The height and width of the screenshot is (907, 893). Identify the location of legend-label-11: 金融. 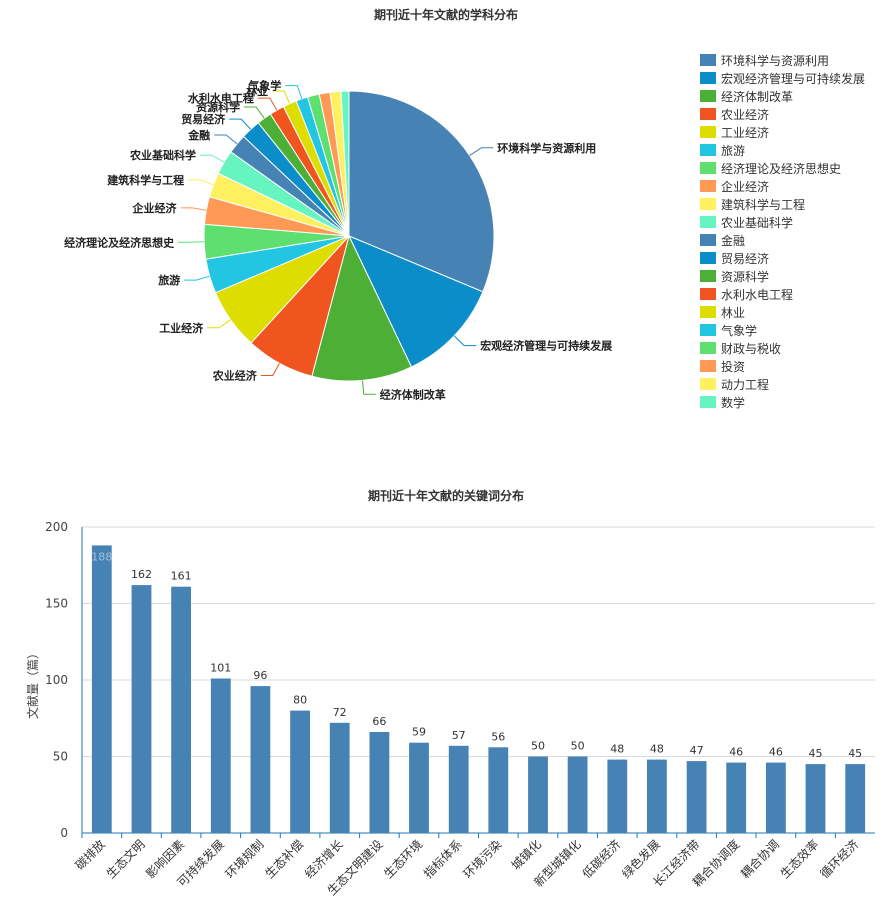
(733, 240).